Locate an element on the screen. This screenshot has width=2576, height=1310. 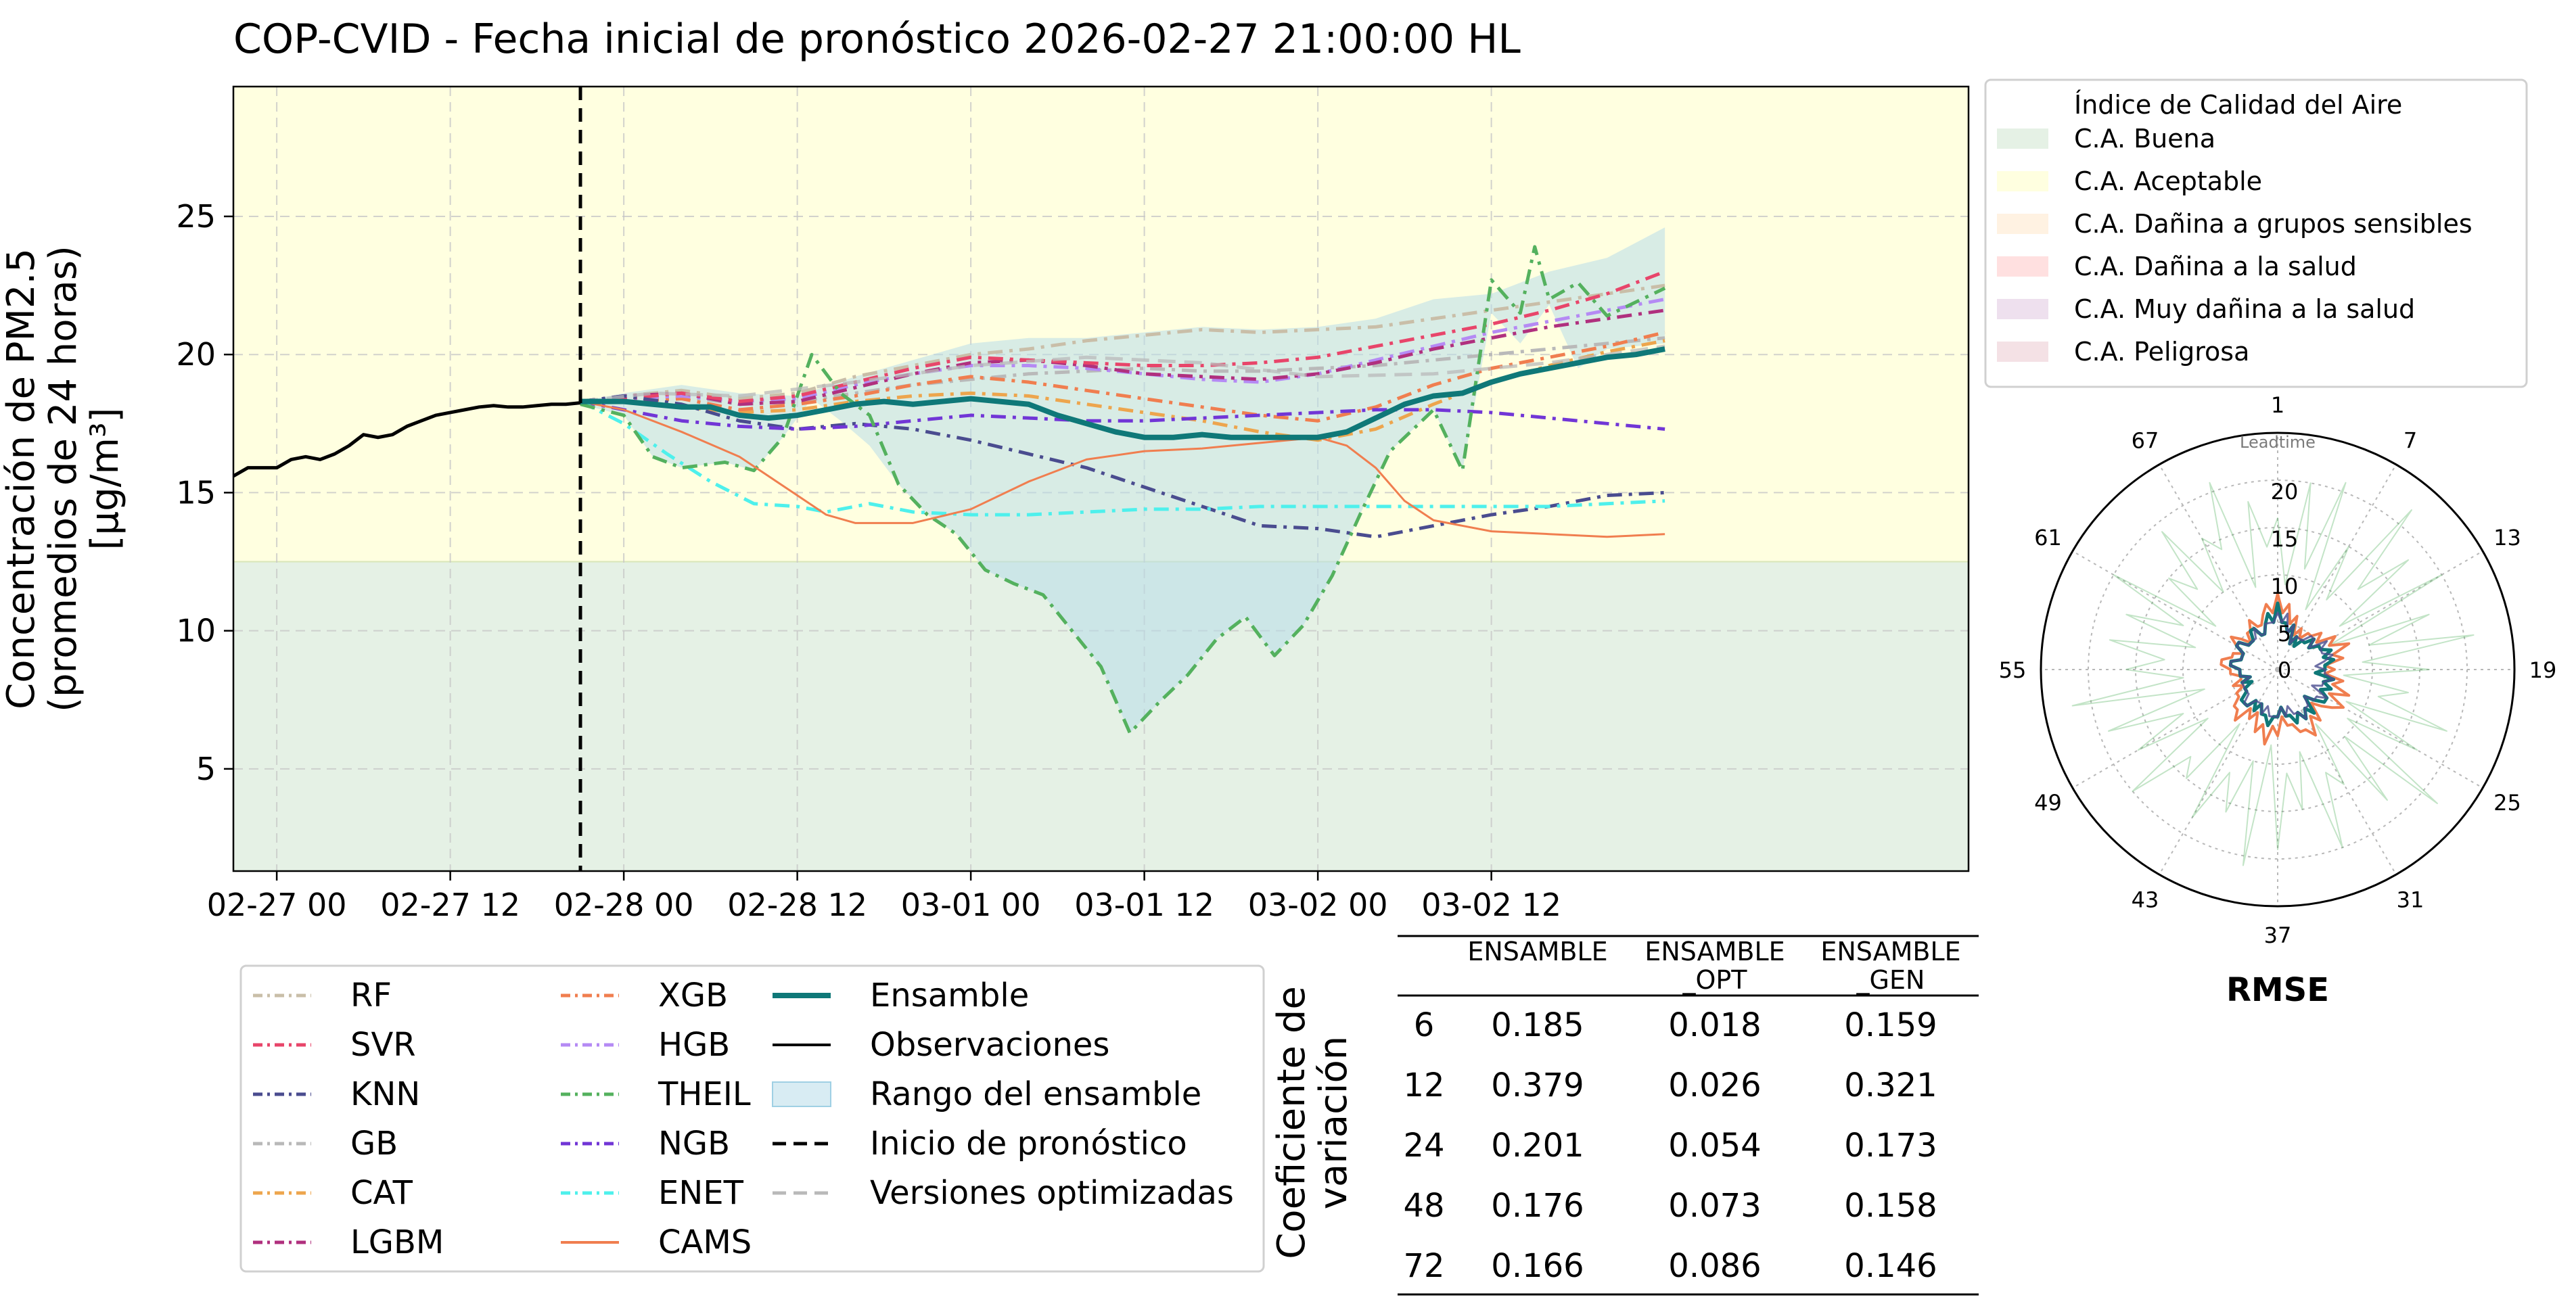
polar-angle-label: 37 is located at coordinates (2278, 935).